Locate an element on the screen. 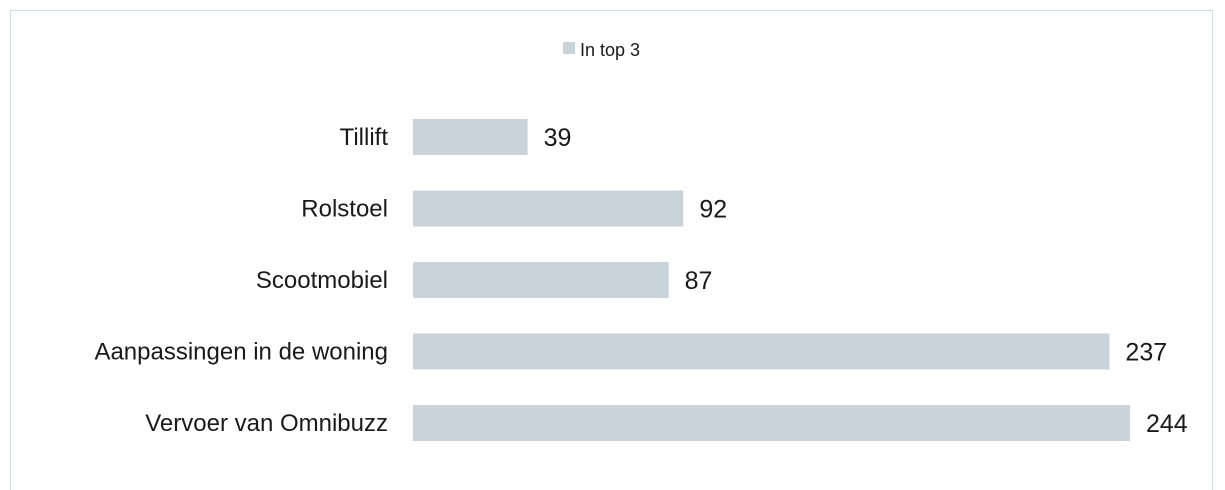  data-label: 237 is located at coordinates (1146, 353).